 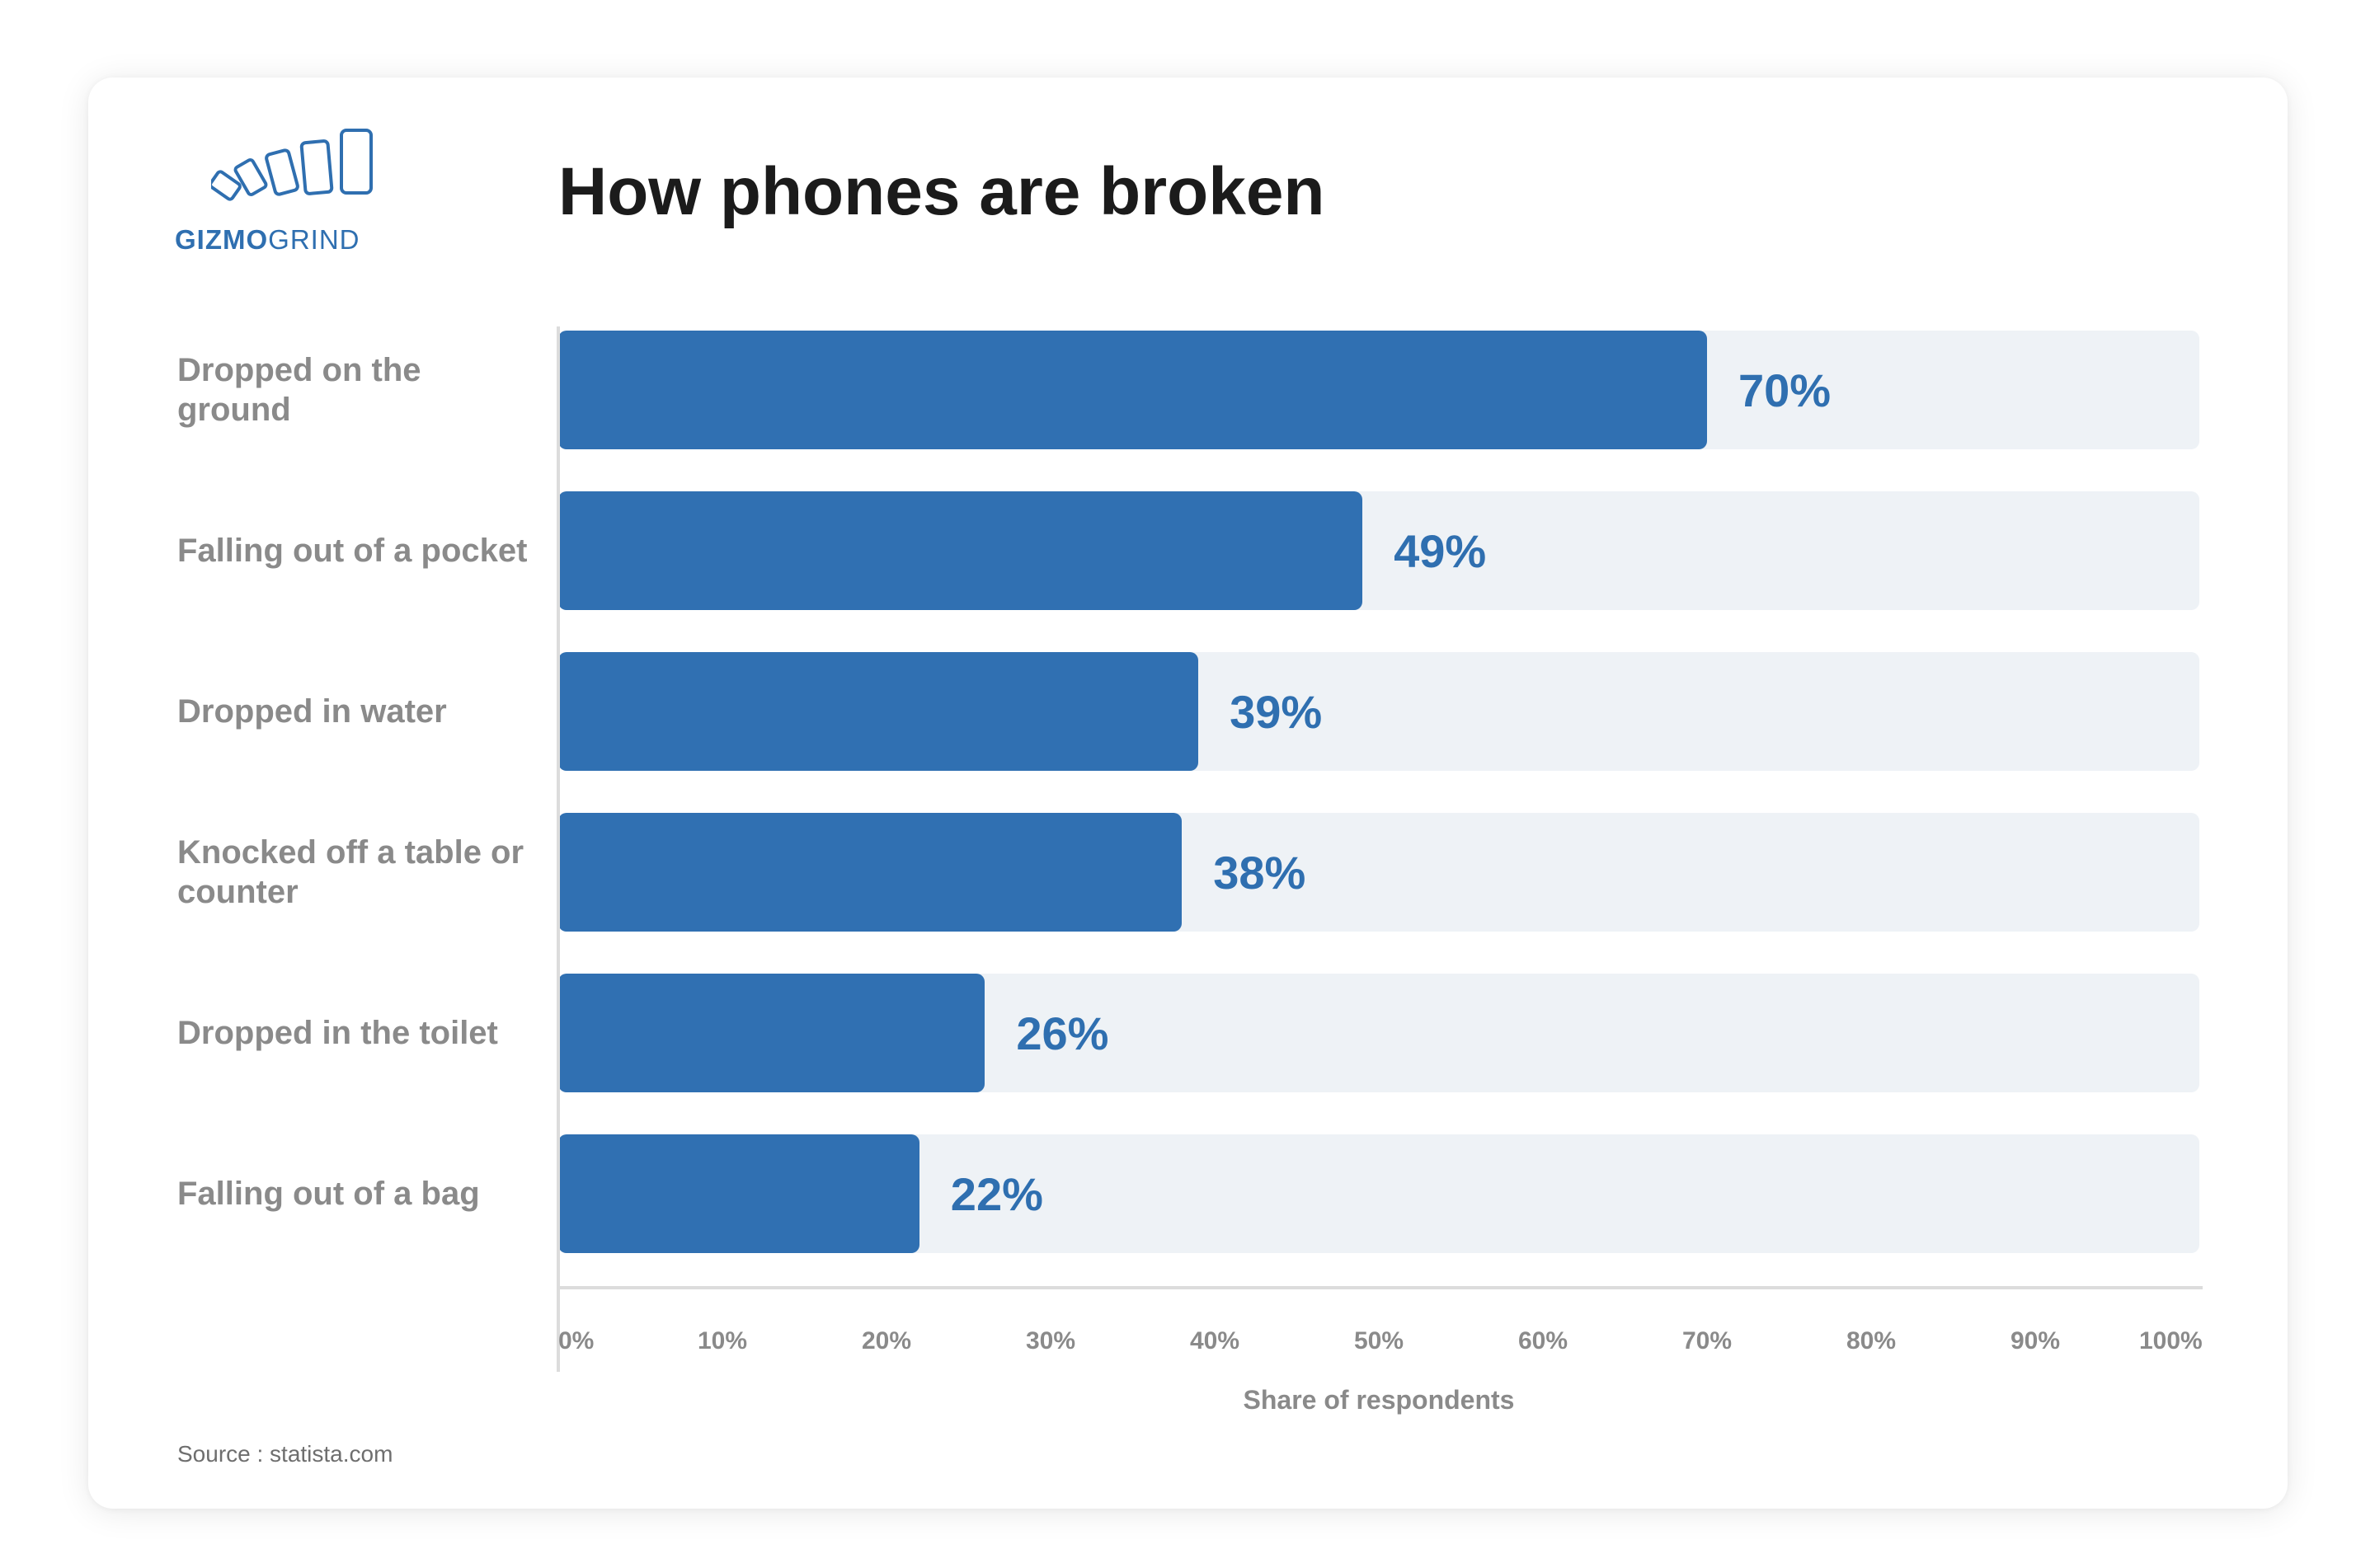 What do you see at coordinates (1276, 711) in the screenshot?
I see `value-label: 39%` at bounding box center [1276, 711].